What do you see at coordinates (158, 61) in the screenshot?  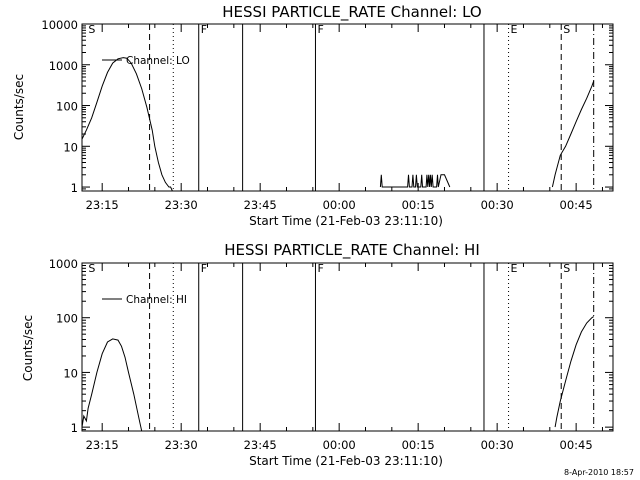 I see `legend-entry: Channel: LO` at bounding box center [158, 61].